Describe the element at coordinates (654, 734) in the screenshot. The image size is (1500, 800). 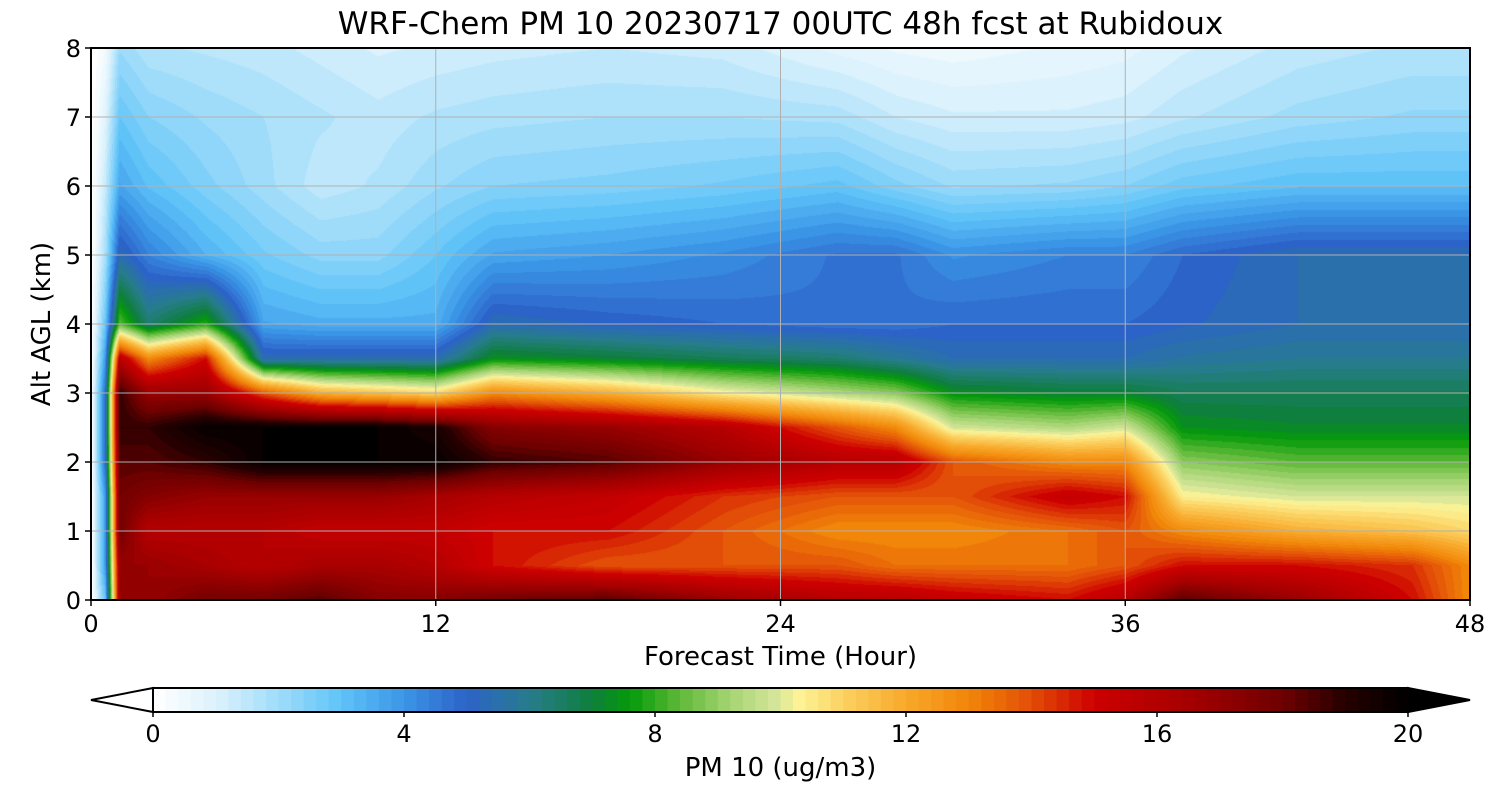
I see `colorbar-tick-label: 8` at that location.